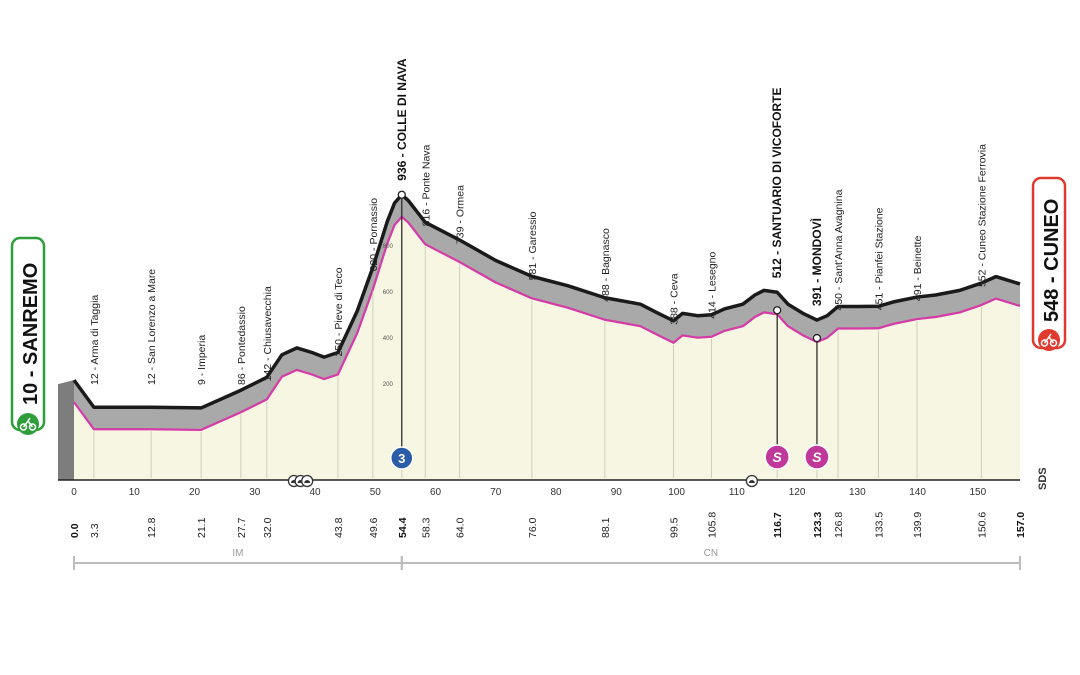 This screenshot has height=675, width=1080. What do you see at coordinates (712, 525) in the screenshot?
I see `waypoint-km-14: 105.8` at bounding box center [712, 525].